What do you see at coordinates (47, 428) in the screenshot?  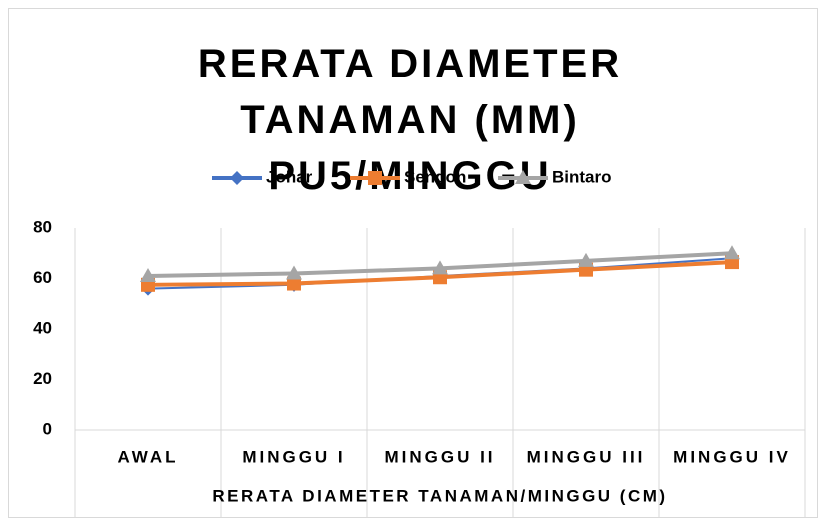 I see `y-tick-label: 0` at bounding box center [47, 428].